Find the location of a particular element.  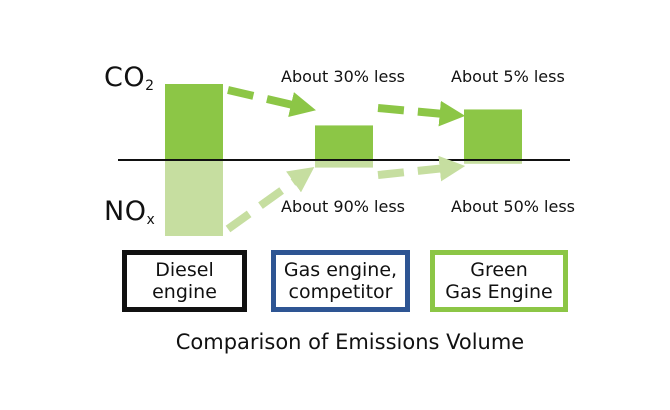

co2-bar-gas-competitor is located at coordinates (344, 142).